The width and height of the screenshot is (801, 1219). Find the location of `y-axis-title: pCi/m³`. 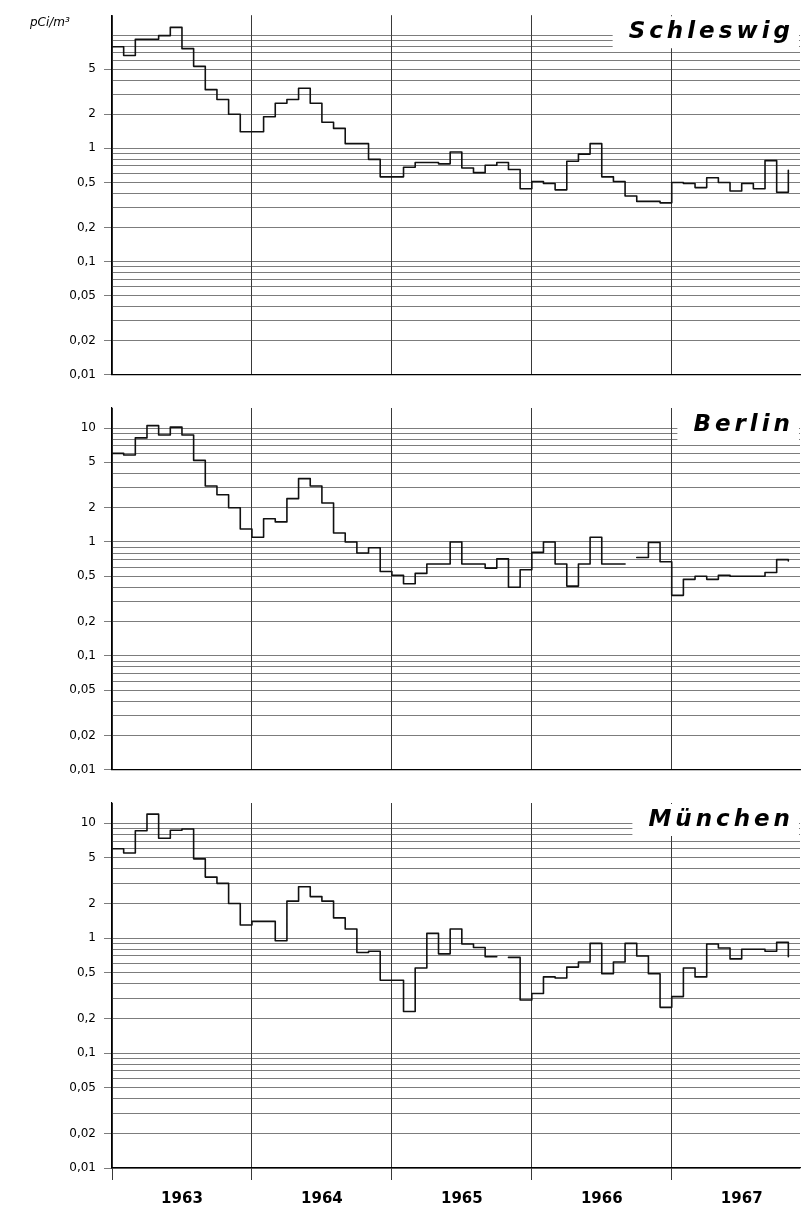

y-axis-title: pCi/m³ is located at coordinates (50, 22).